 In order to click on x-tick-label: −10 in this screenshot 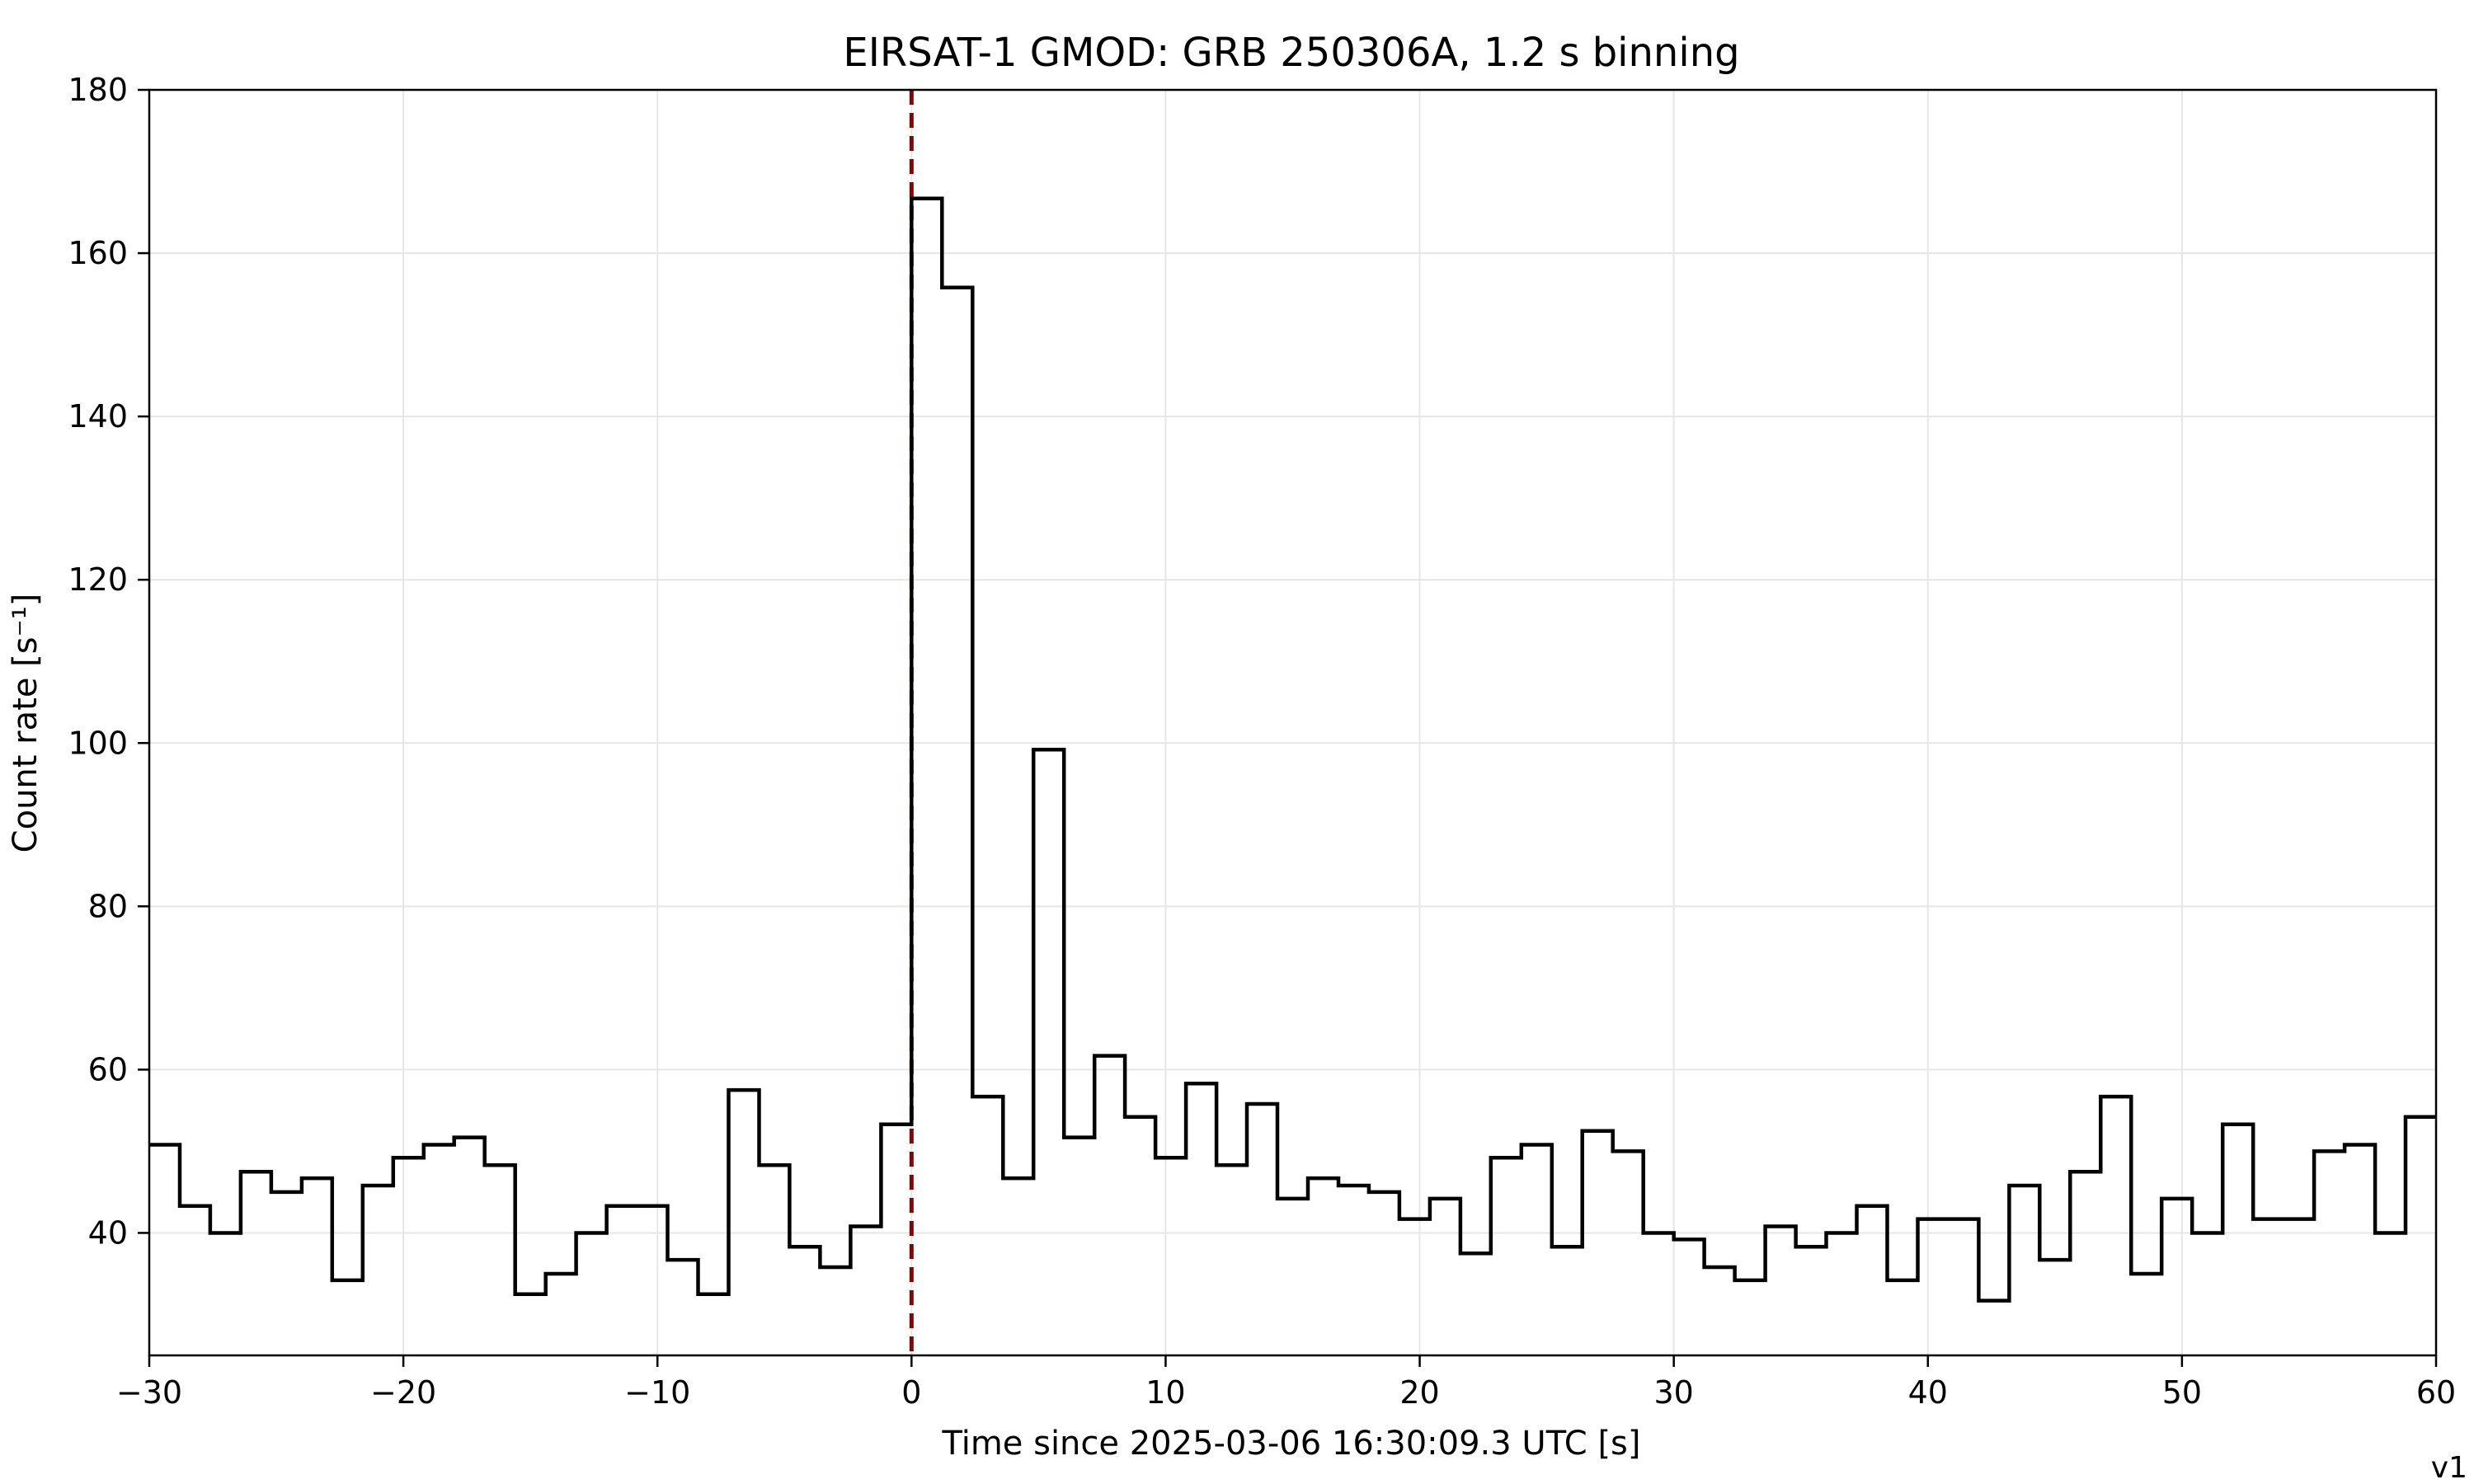, I will do `click(657, 1392)`.